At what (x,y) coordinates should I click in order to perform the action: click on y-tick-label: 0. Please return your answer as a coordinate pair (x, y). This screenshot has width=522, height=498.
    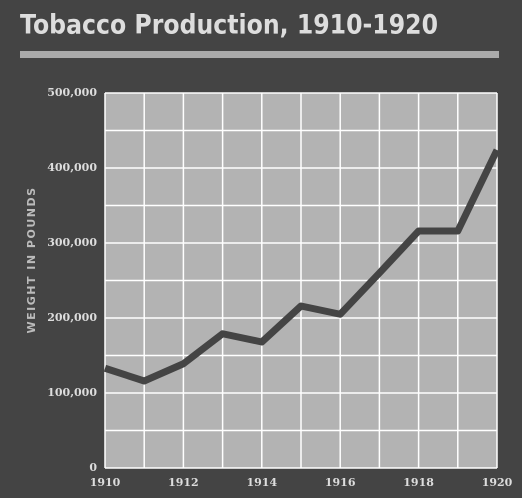
    Looking at the image, I should click on (93, 467).